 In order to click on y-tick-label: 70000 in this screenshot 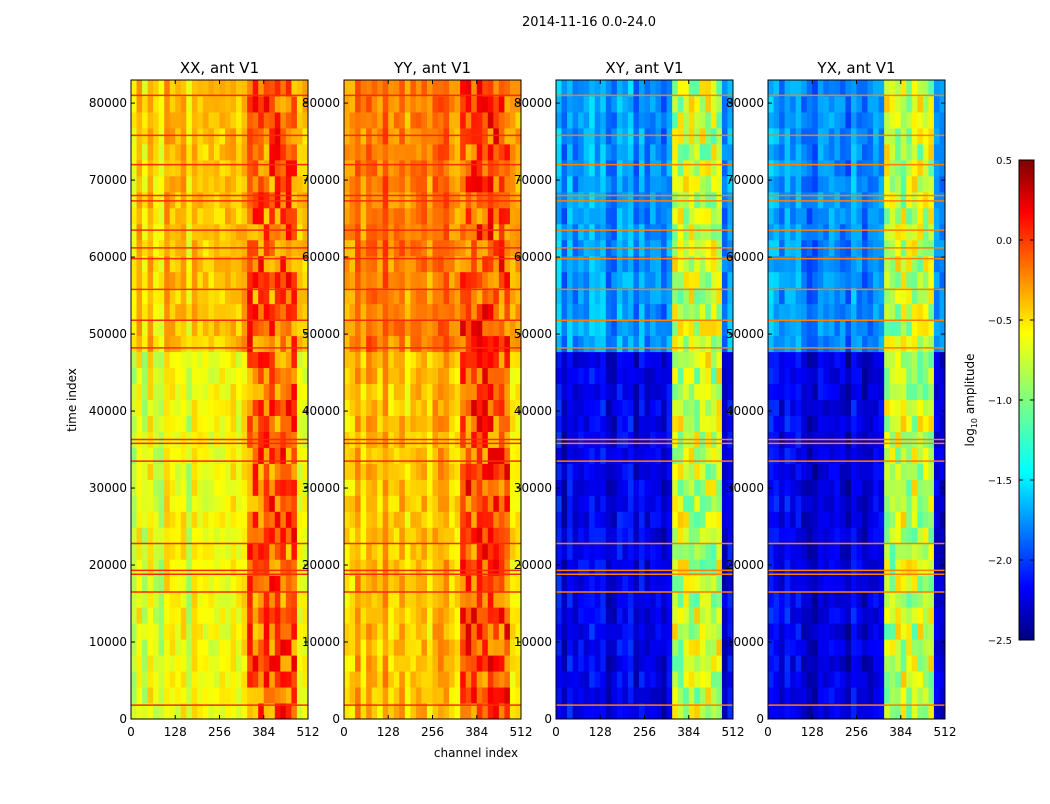, I will do `click(321, 180)`.